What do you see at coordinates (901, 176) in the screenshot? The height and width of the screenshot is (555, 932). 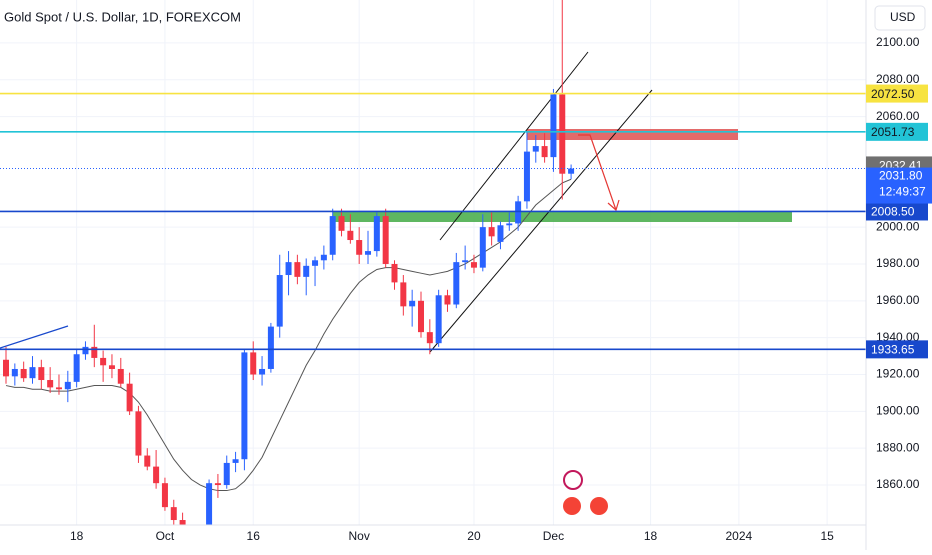 I see `price-label: 2031.80` at bounding box center [901, 176].